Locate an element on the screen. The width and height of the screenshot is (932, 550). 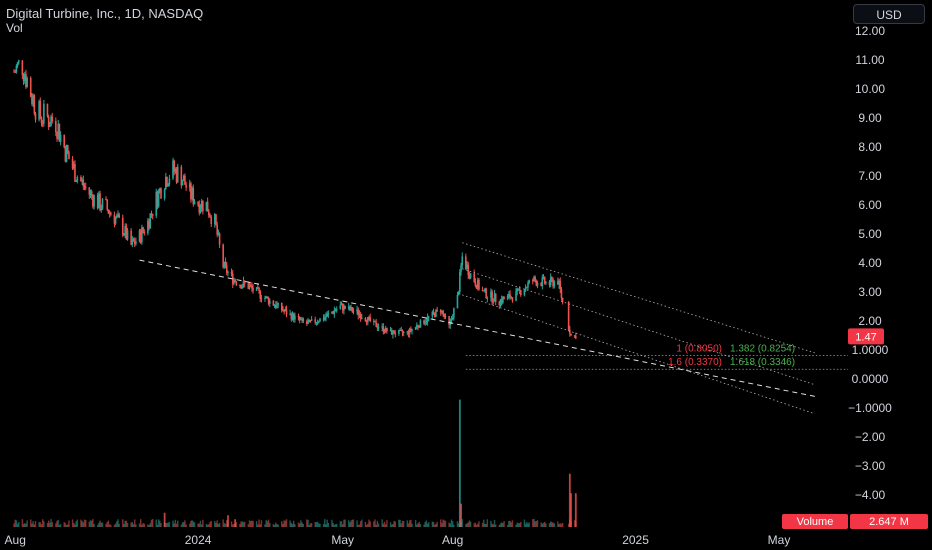
x-tick-label: Aug is located at coordinates (15, 540).